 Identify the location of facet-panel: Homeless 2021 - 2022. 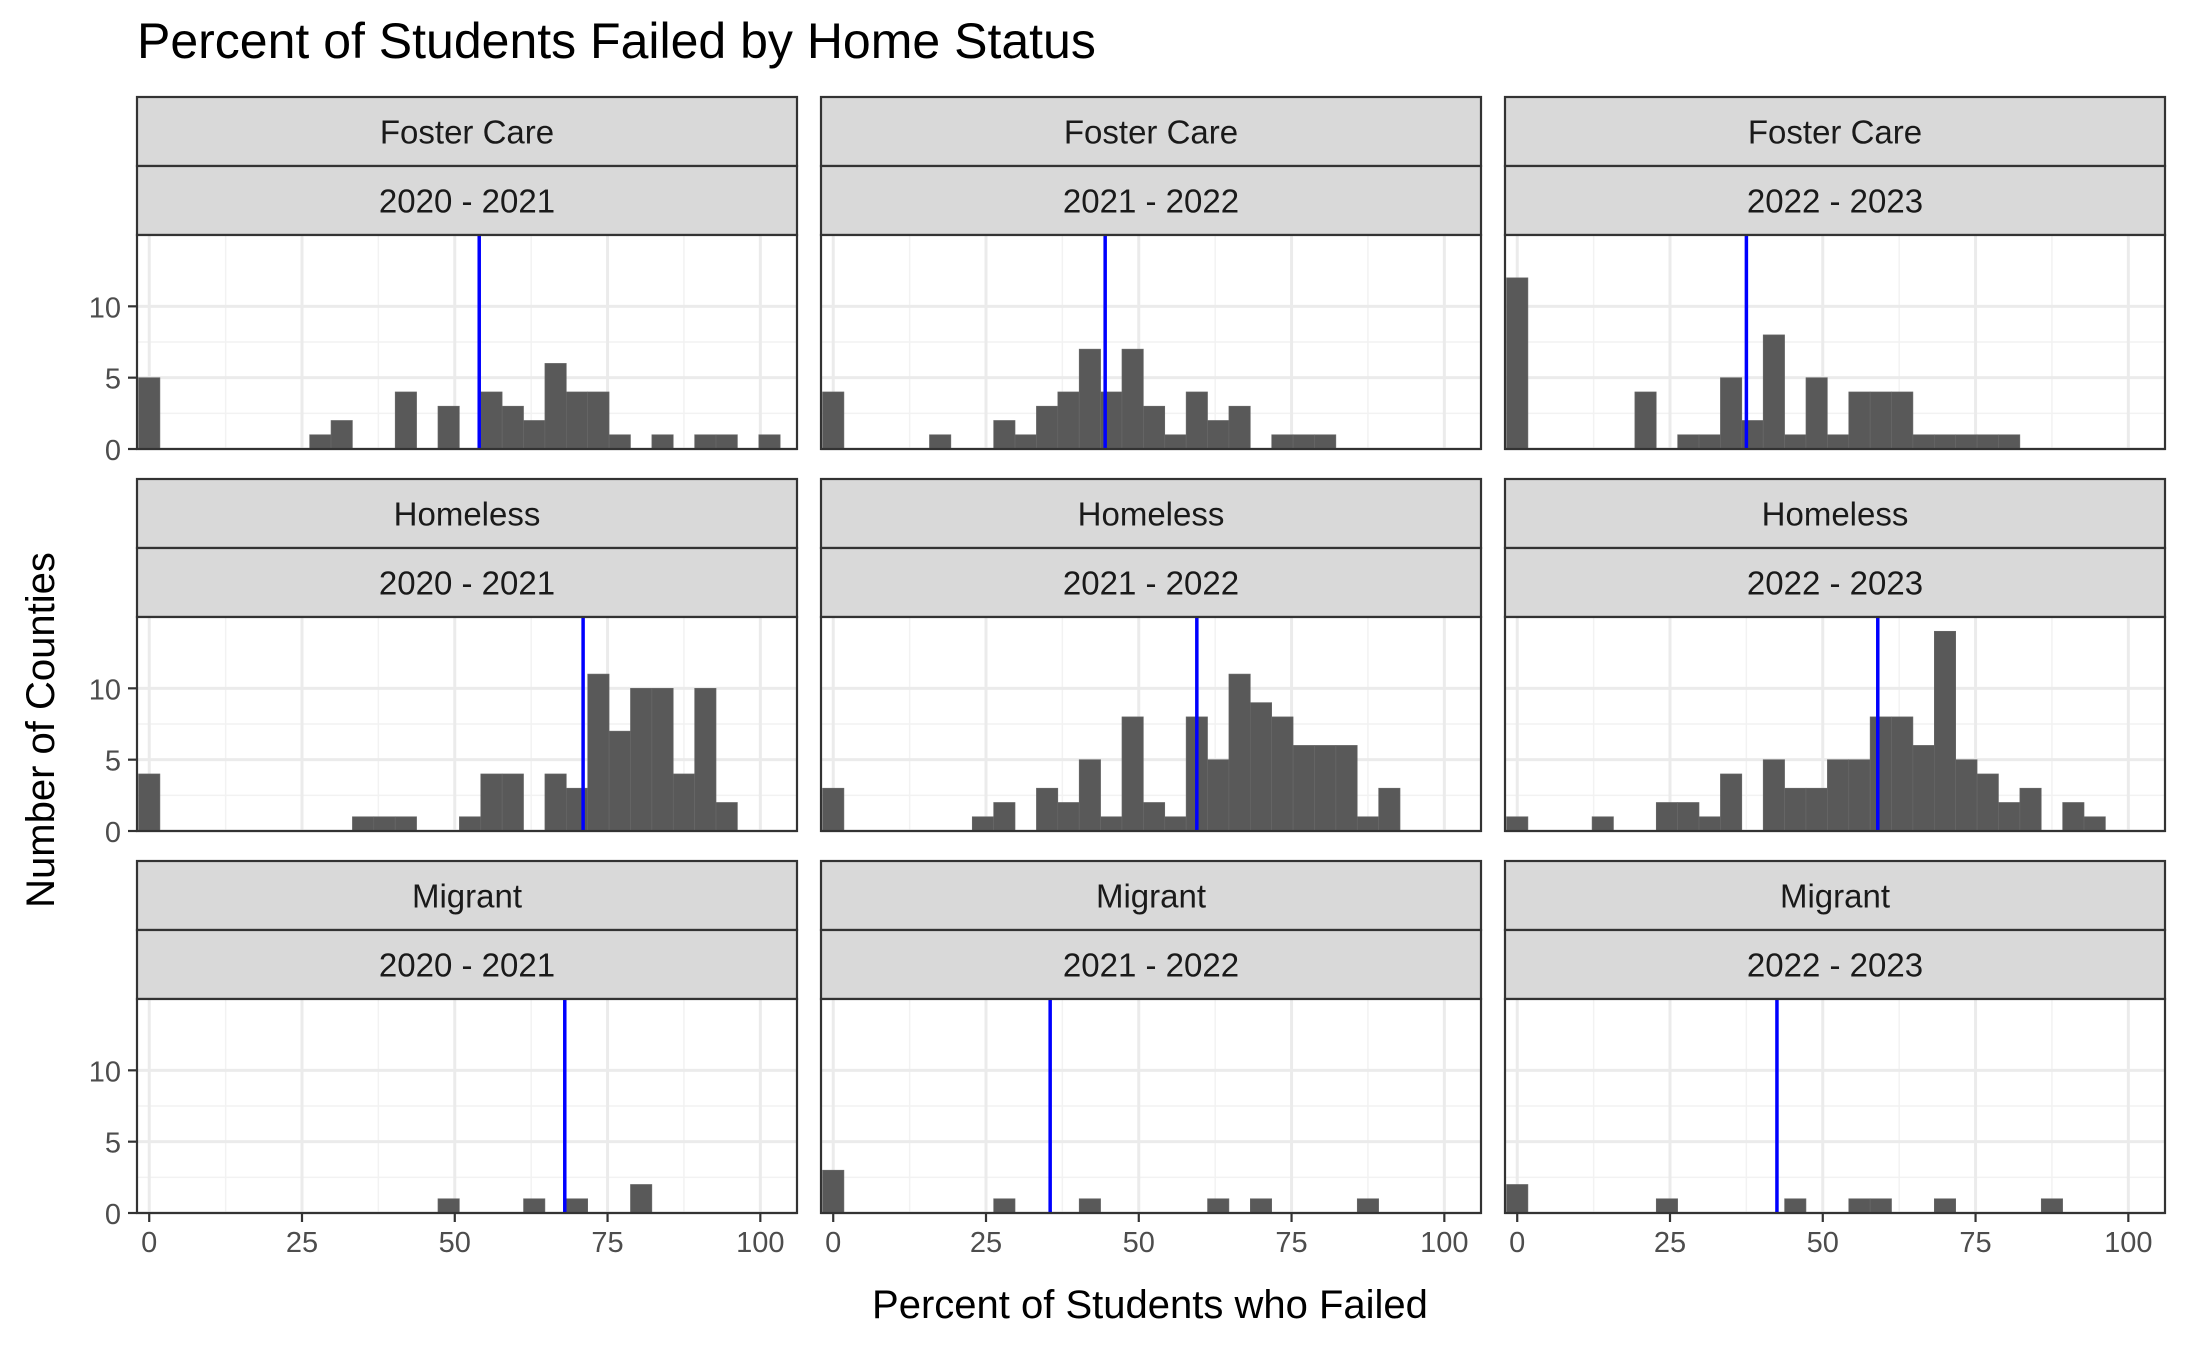
(1151, 655).